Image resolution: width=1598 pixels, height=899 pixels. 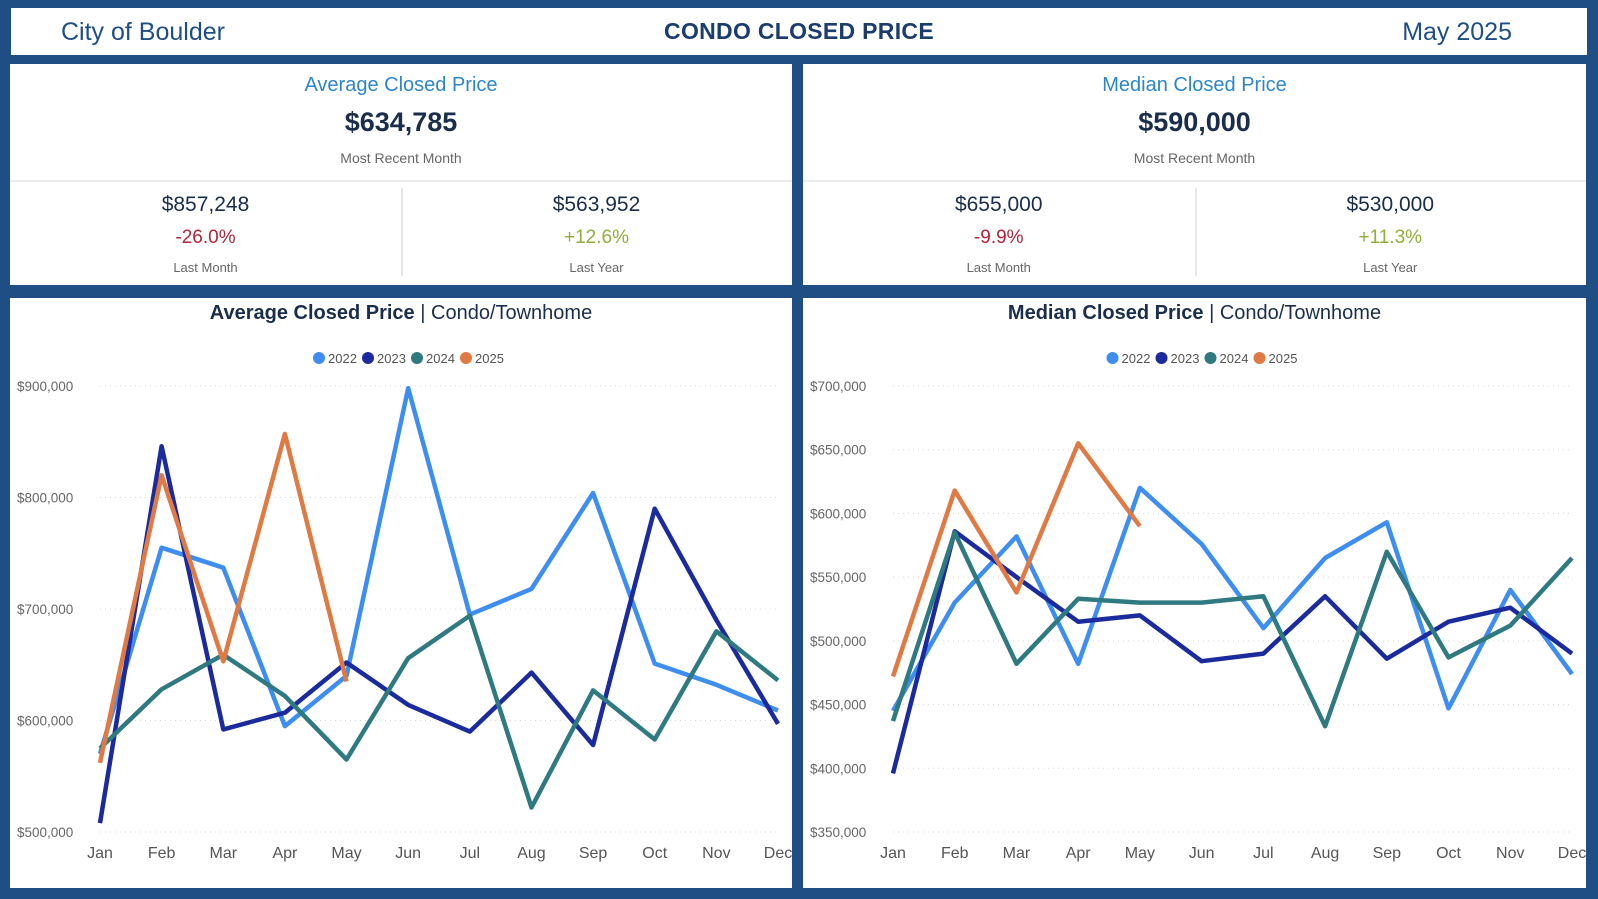 What do you see at coordinates (998, 204) in the screenshot?
I see `last-month-value: $655,000` at bounding box center [998, 204].